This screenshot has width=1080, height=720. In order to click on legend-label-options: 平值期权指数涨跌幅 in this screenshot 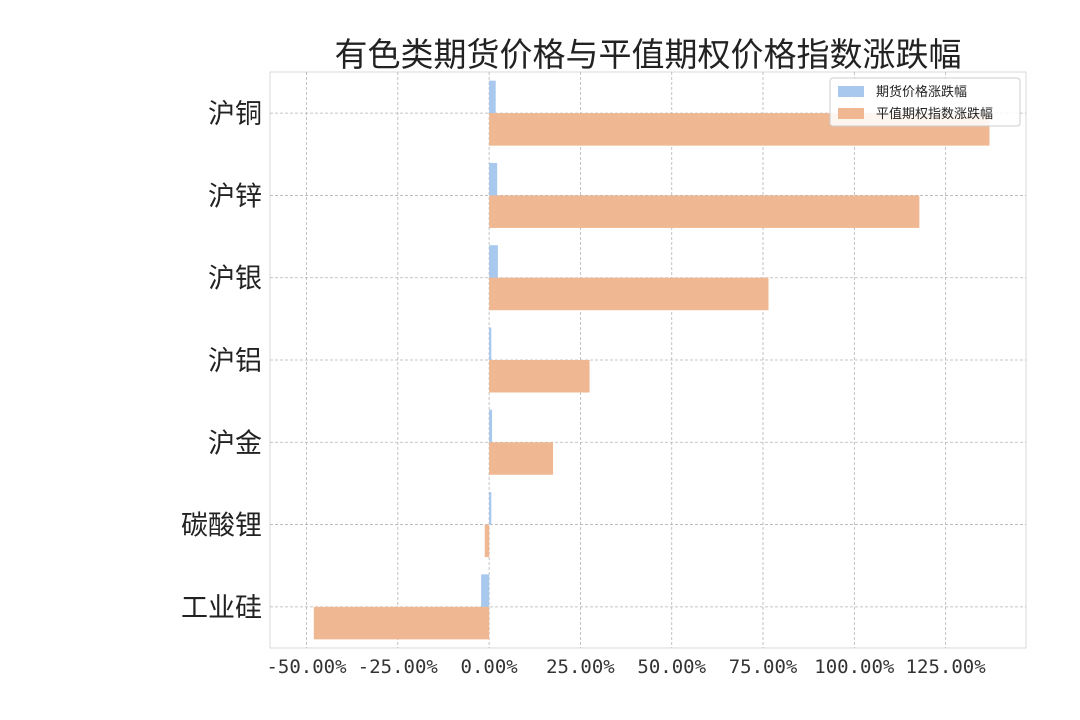, I will do `click(934, 114)`.